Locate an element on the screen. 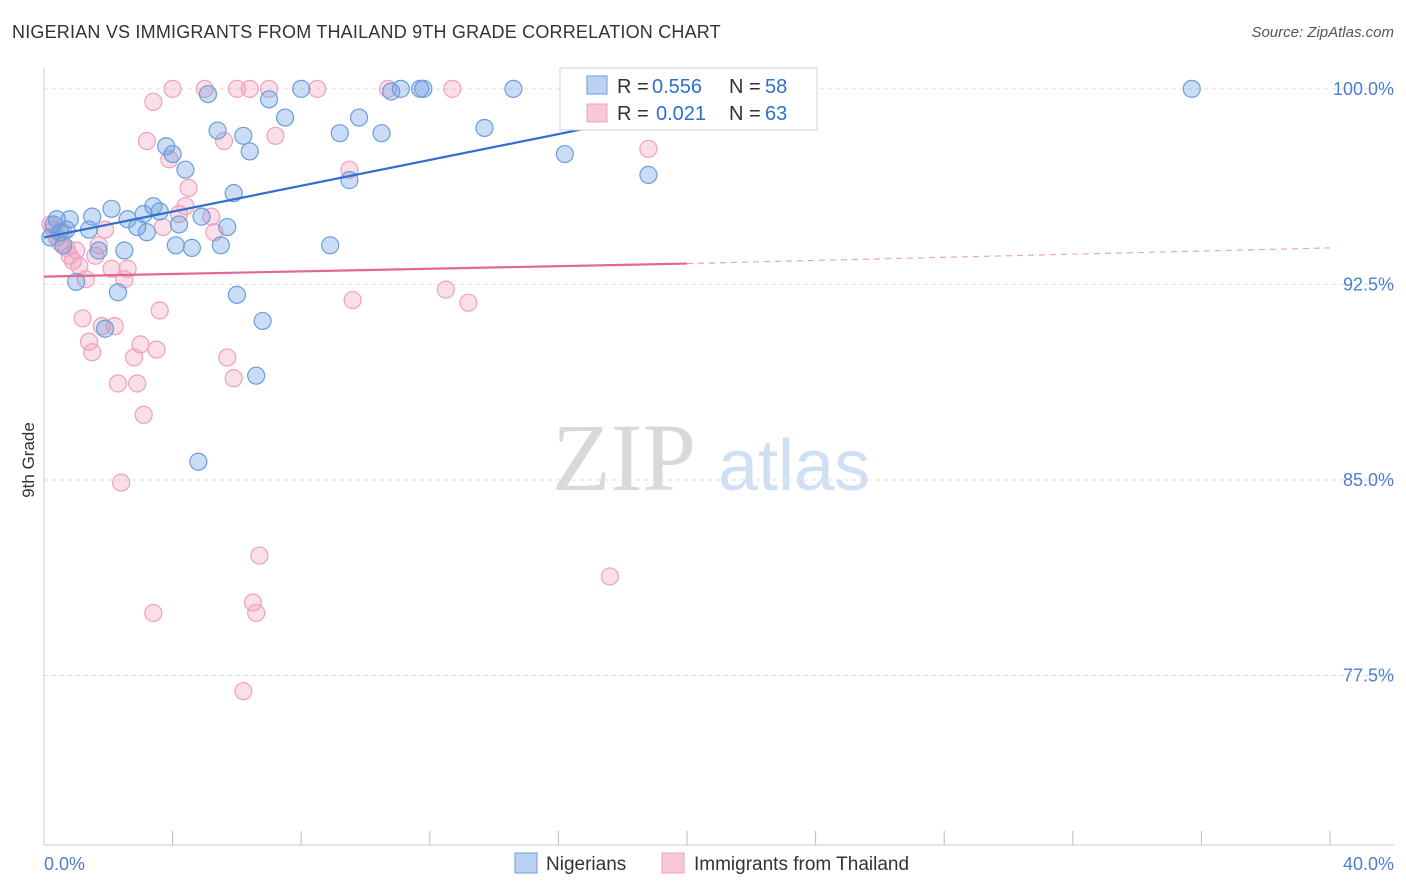 The height and width of the screenshot is (892, 1406). thailand-trend-line-extension is located at coordinates (1008, 256).